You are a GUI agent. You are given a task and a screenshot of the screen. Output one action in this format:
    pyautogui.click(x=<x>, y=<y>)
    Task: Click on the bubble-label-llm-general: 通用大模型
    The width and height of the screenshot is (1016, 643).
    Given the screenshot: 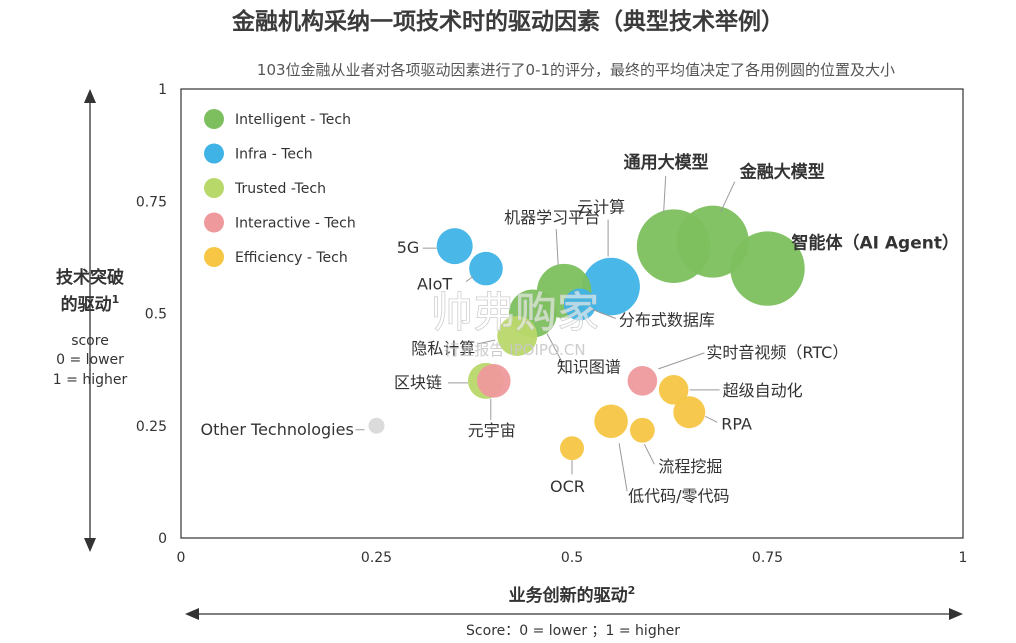 What is the action you would take?
    pyautogui.click(x=666, y=162)
    